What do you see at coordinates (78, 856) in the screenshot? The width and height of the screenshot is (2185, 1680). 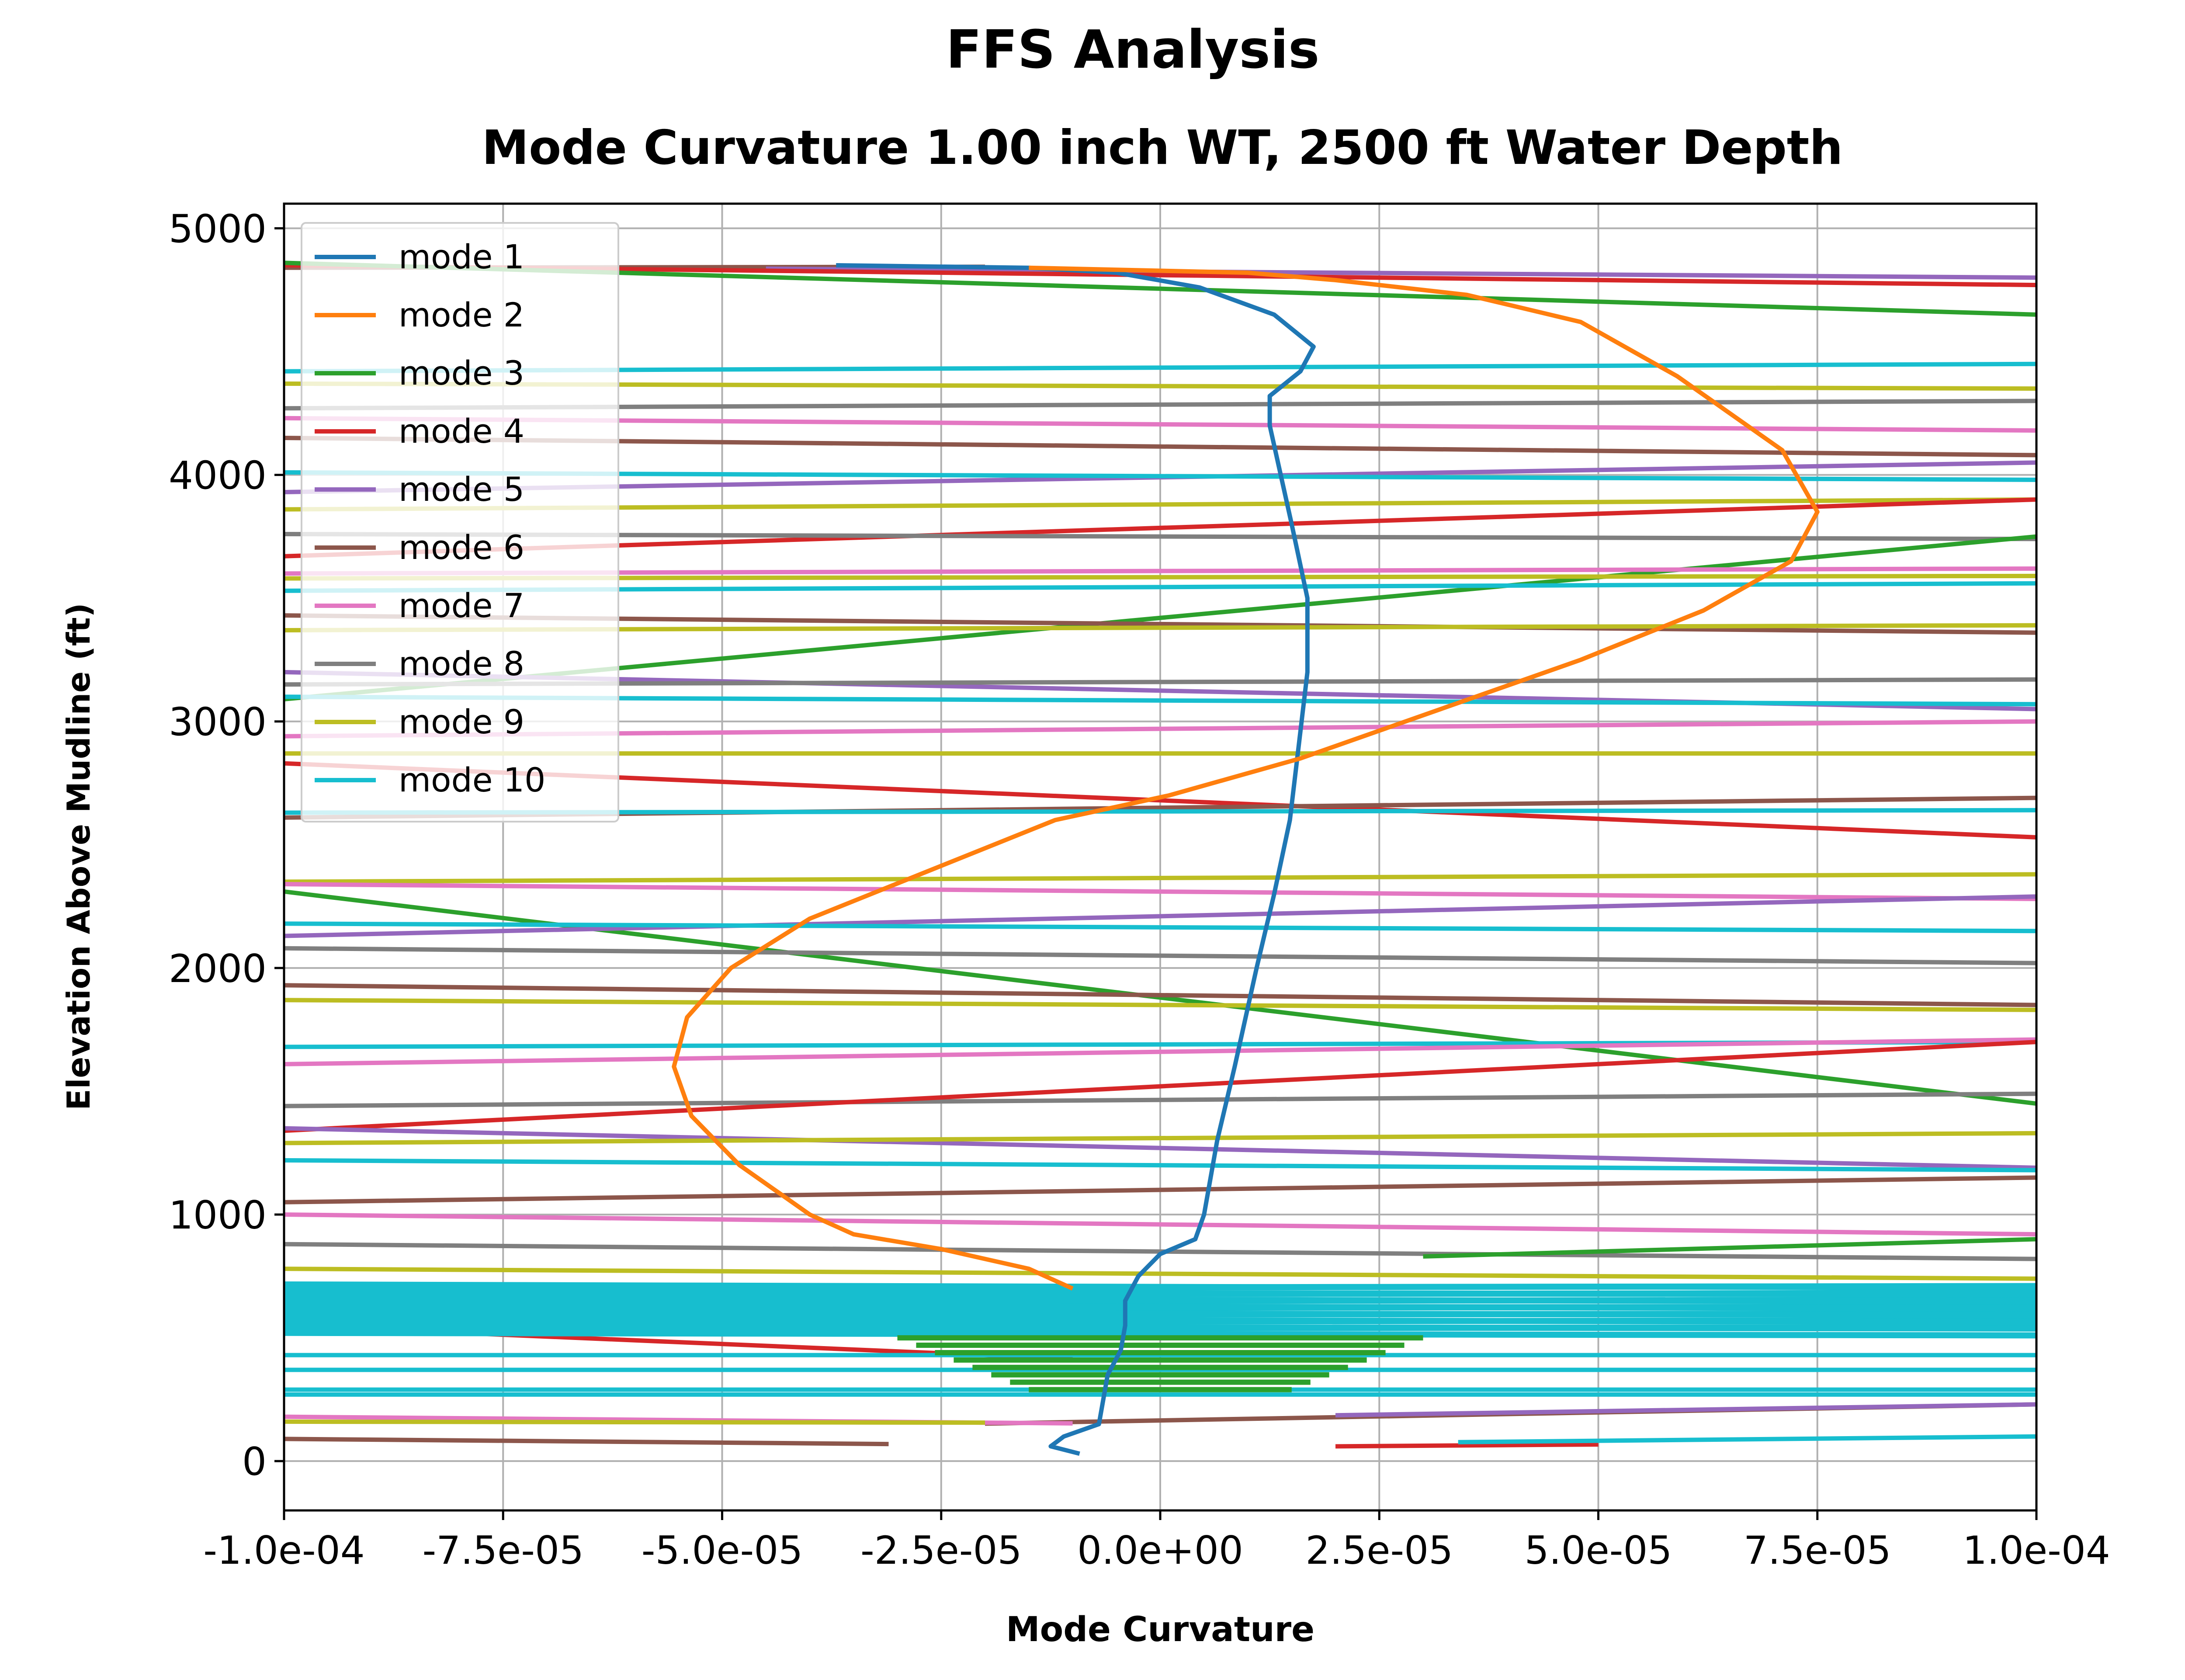 I see `y-axis-label: Elevation Above Mudline (ft)` at bounding box center [78, 856].